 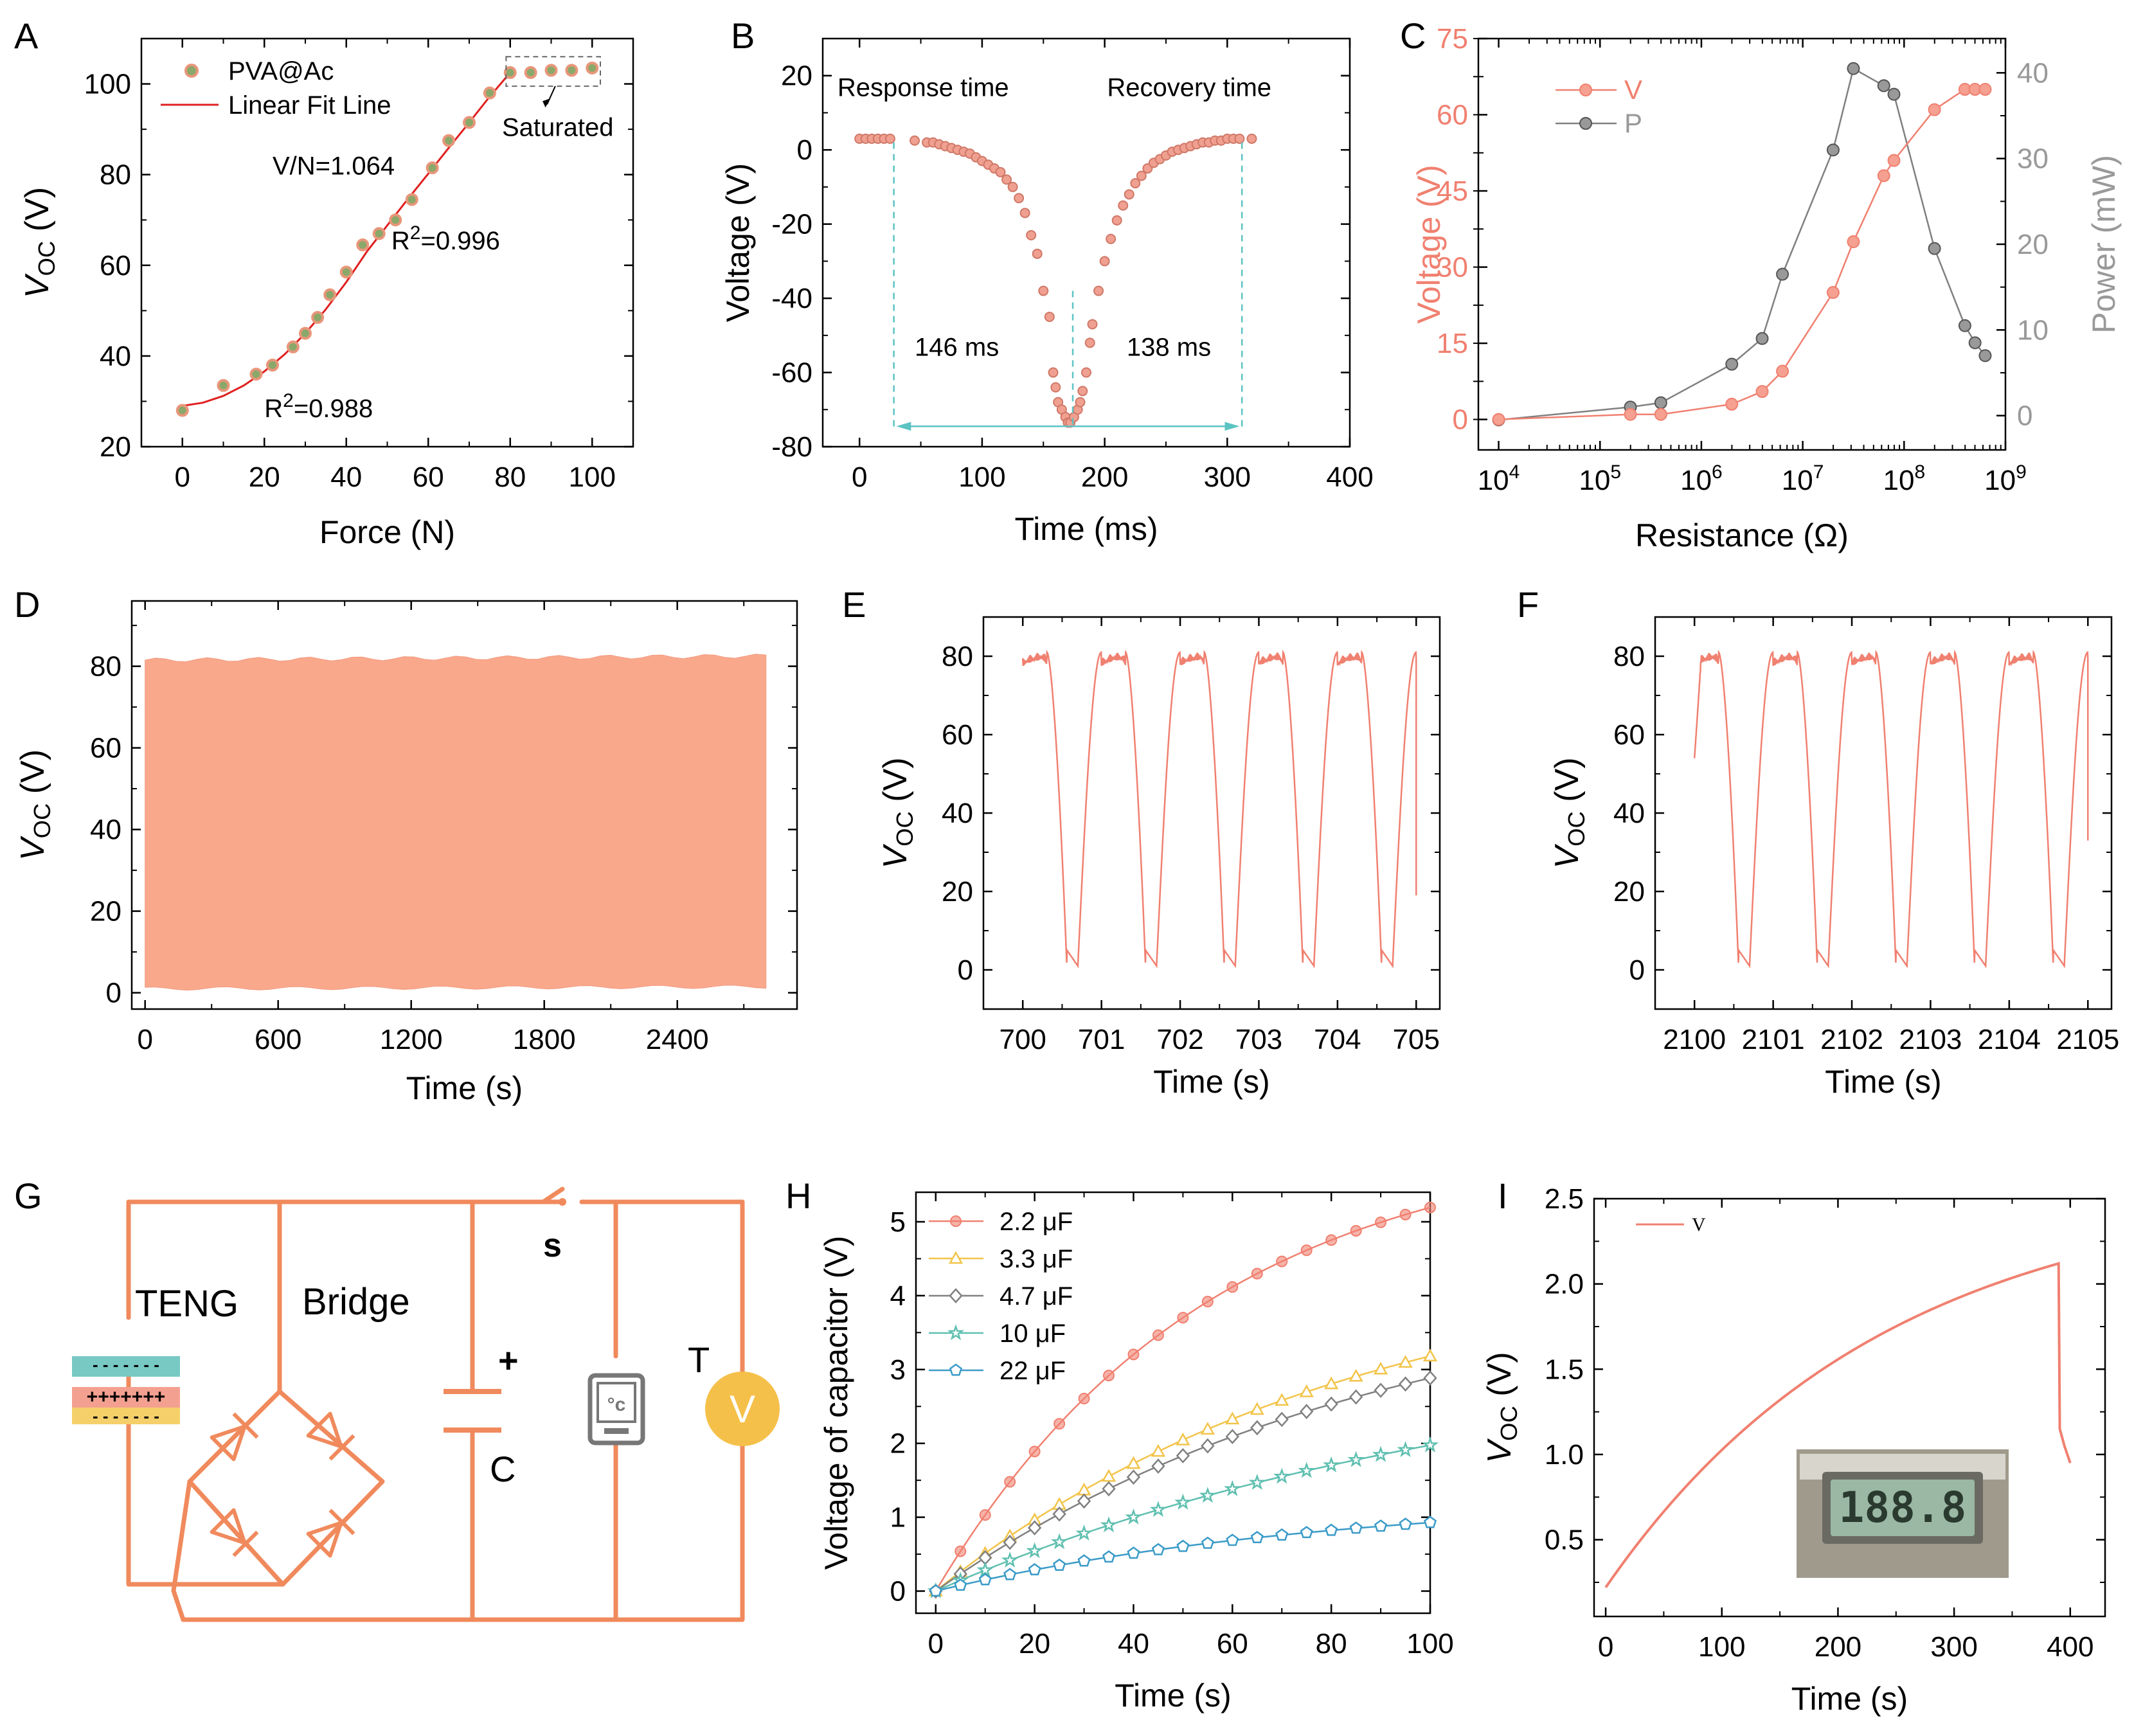 I want to click on annotation-146ms: 146 ms, so click(x=957, y=348).